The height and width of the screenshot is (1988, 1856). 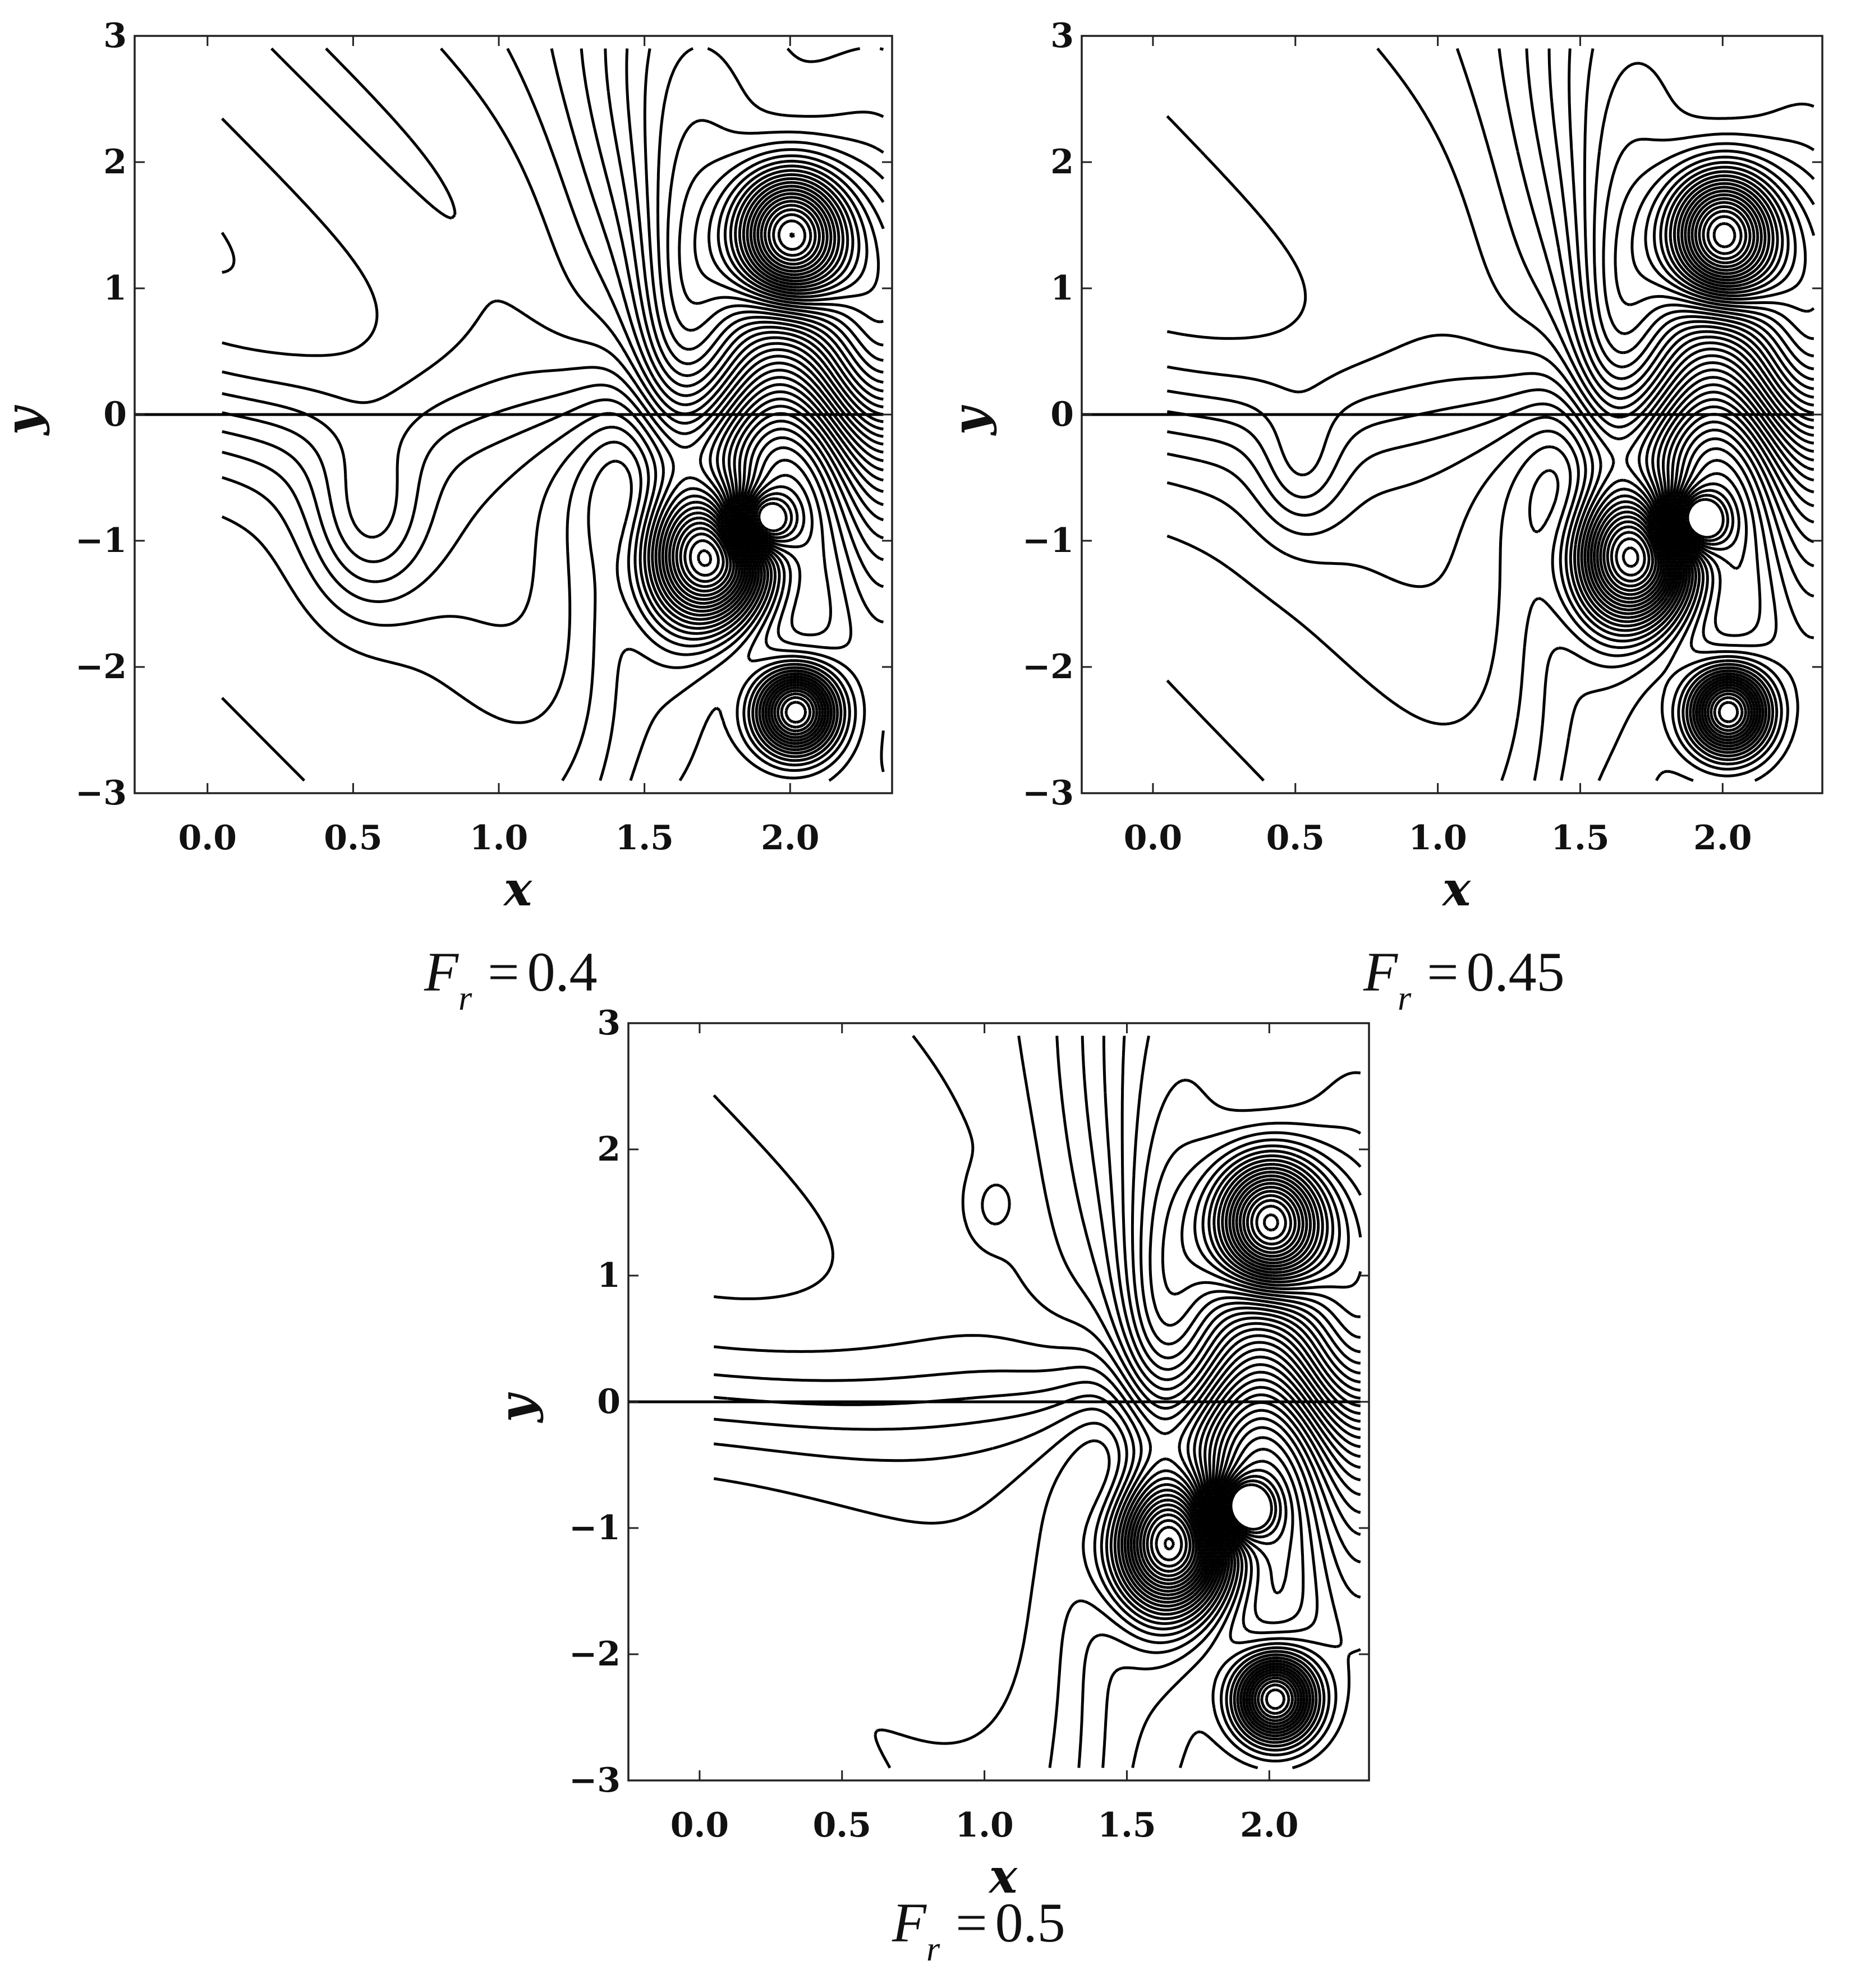 What do you see at coordinates (101, 667) in the screenshot?
I see `y-tick-label: −2` at bounding box center [101, 667].